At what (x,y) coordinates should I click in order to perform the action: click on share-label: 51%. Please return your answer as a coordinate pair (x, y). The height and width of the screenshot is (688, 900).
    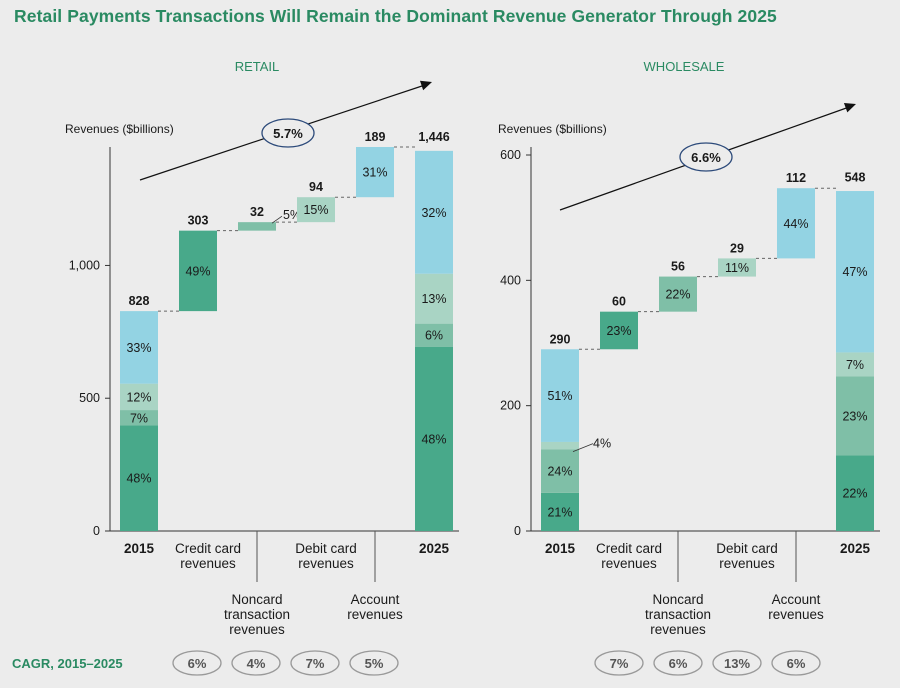
    Looking at the image, I should click on (559, 396).